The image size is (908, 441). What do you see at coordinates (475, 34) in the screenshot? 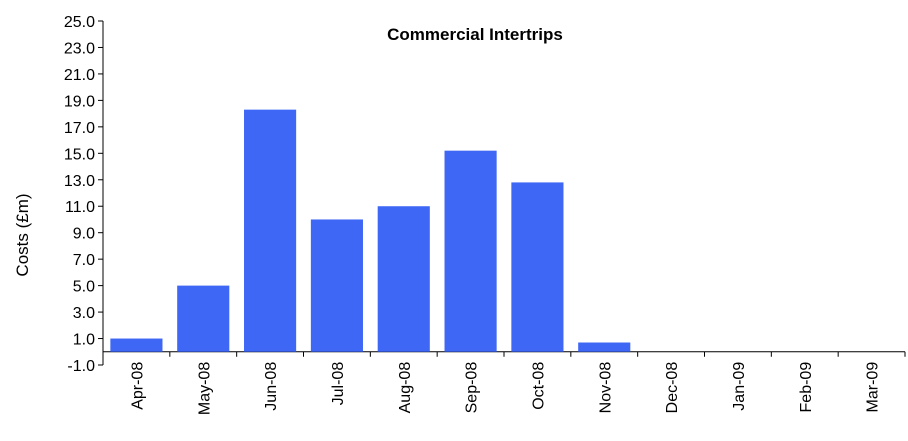
I see `chart-title: Commercial Intertrips` at bounding box center [475, 34].